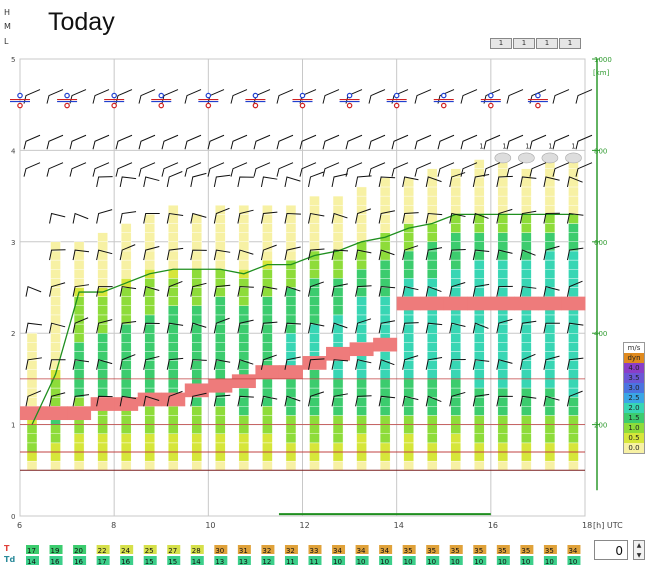 The height and width of the screenshot is (568, 650). I want to click on dewpoint-value: 11, so click(290, 562).